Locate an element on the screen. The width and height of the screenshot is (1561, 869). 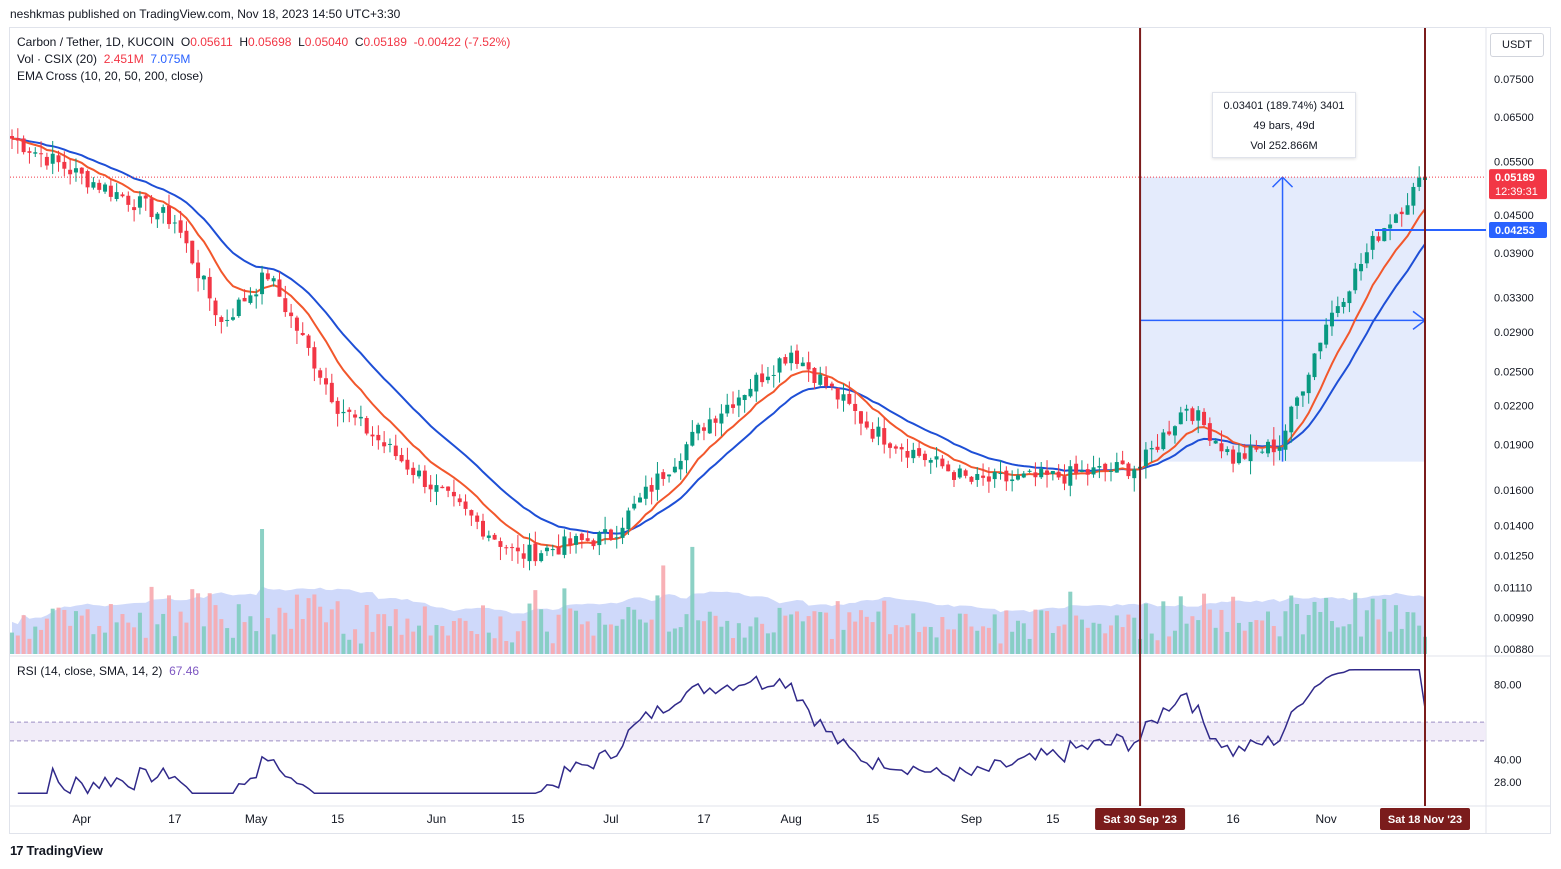
rsi-band is located at coordinates (748, 731).